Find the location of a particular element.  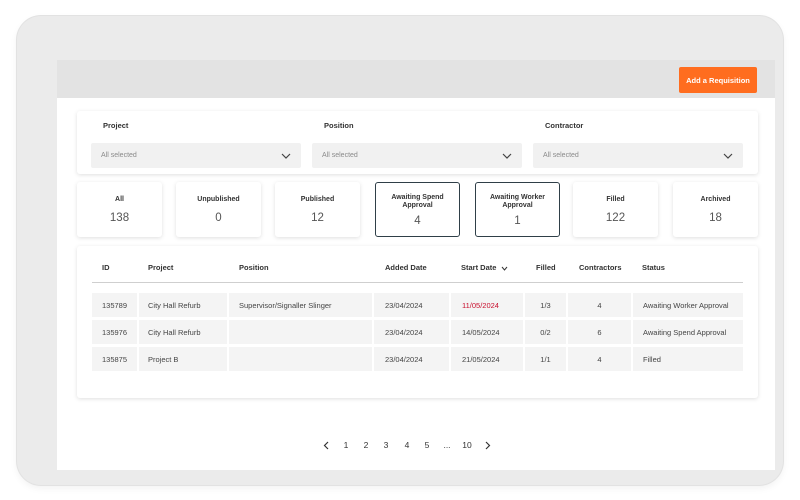

contractor-select: All selected is located at coordinates (638, 155).